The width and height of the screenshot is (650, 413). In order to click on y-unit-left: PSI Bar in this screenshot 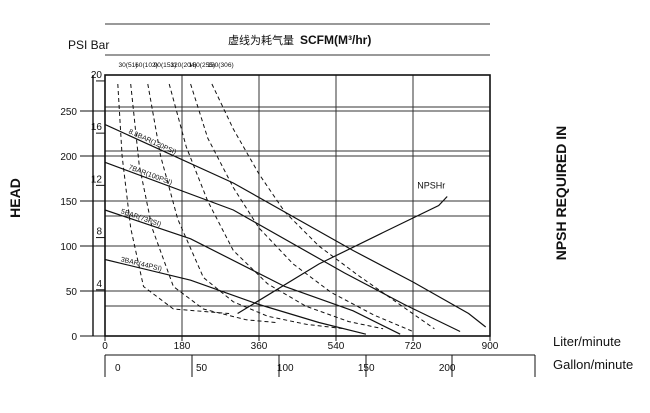, I will do `click(88, 45)`.